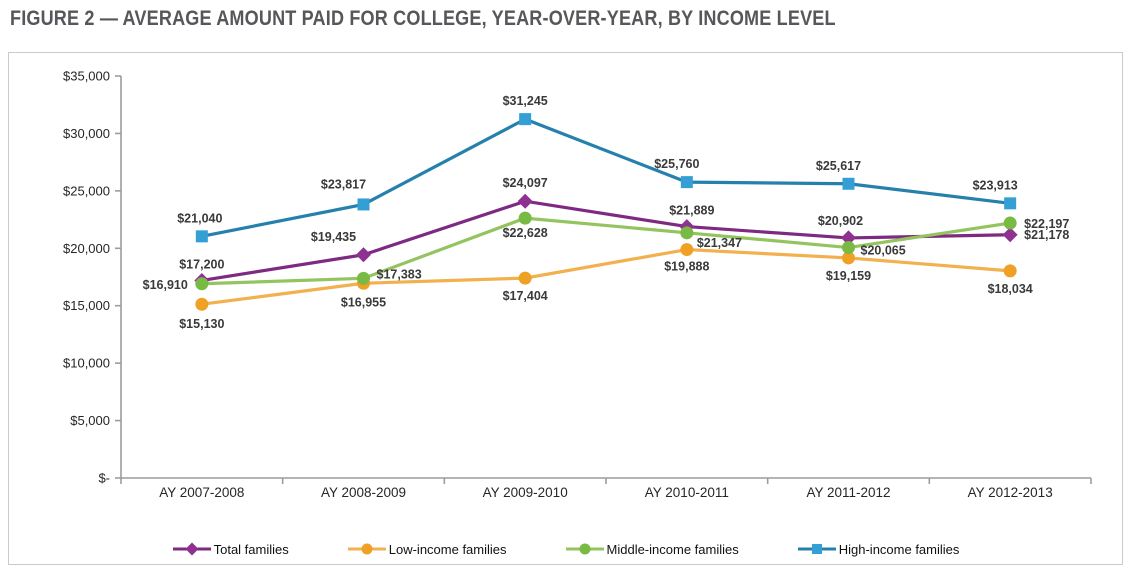 Image resolution: width=1135 pixels, height=575 pixels. Describe the element at coordinates (251, 549) in the screenshot. I see `legend-label: Total families` at that location.